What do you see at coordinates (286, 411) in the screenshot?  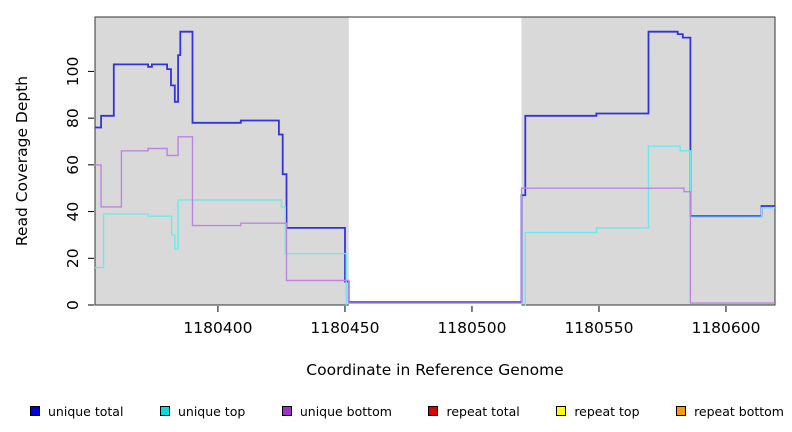 I see `legend-swatch-unique-bottom` at bounding box center [286, 411].